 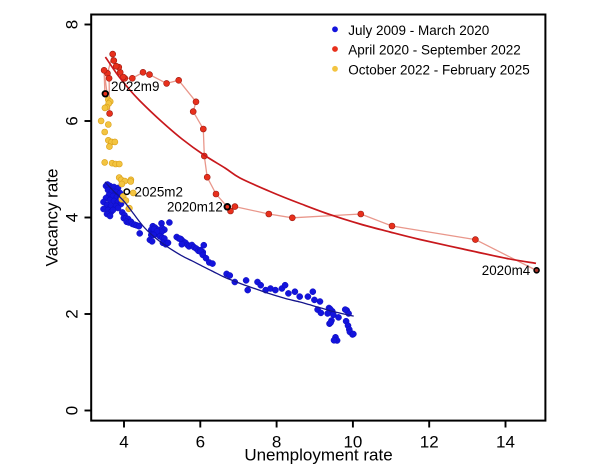 What do you see at coordinates (429, 441) in the screenshot?
I see `svg-text: 12` at bounding box center [429, 441].